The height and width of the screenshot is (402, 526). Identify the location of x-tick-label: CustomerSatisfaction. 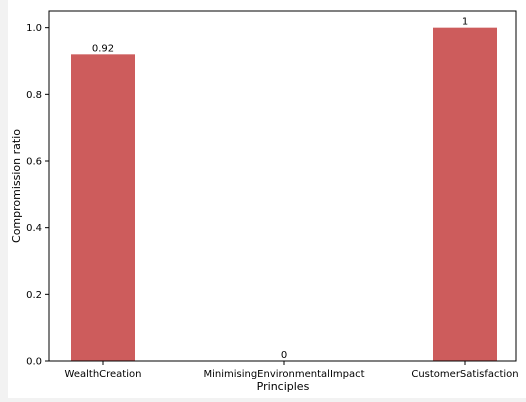
(464, 374).